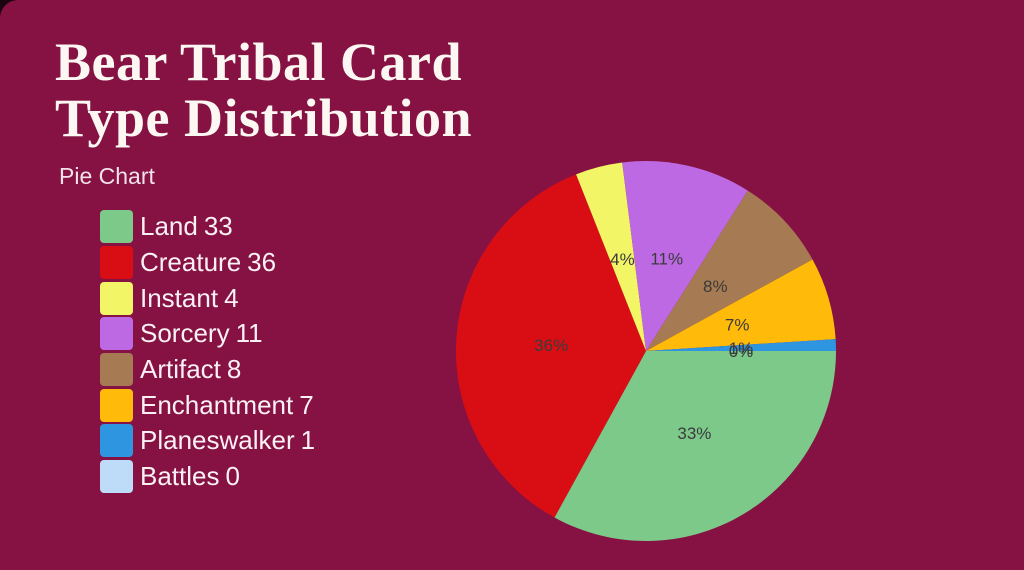 The image size is (1024, 570). Describe the element at coordinates (116, 298) in the screenshot. I see `legend-swatch-instant` at that location.